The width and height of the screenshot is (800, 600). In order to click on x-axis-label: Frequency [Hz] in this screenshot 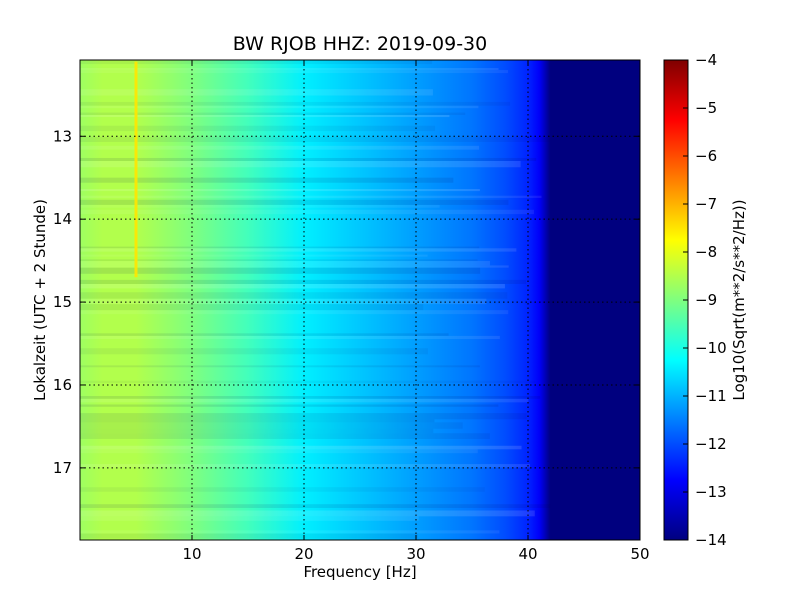, I will do `click(359, 572)`.